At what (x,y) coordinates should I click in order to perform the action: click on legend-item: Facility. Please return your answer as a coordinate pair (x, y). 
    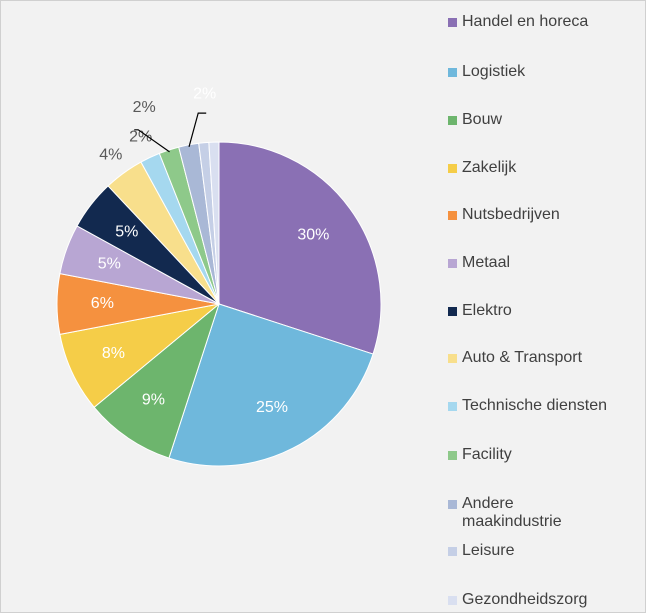
    Looking at the image, I should click on (543, 455).